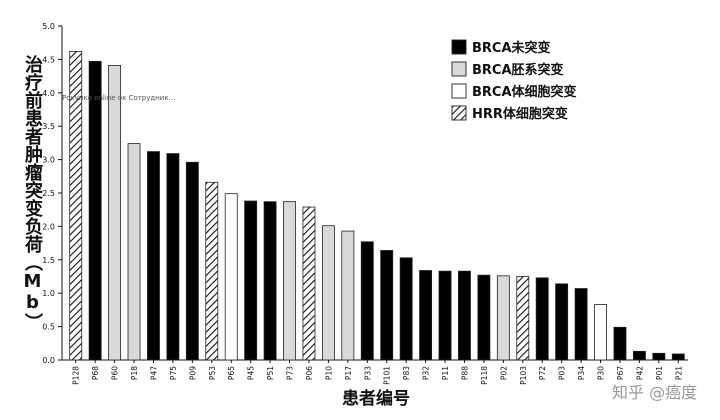 The height and width of the screenshot is (420, 720). Describe the element at coordinates (445, 315) in the screenshot. I see `bar-p11` at that location.